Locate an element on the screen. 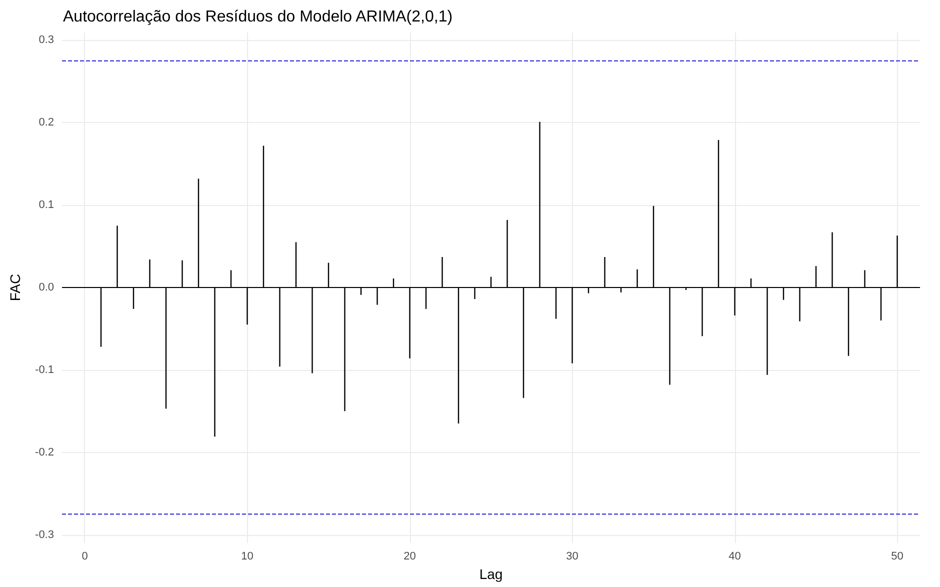 This screenshot has width=940, height=587. y-tick-label: 0.3 is located at coordinates (46, 40).